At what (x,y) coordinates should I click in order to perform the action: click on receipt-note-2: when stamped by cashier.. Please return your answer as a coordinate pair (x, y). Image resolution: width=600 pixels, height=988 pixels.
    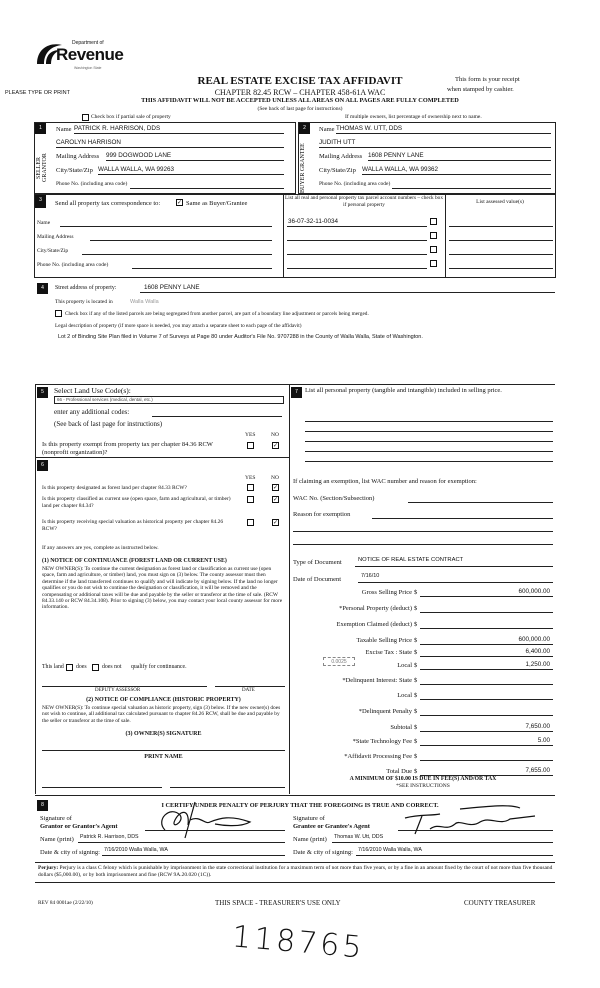
    Looking at the image, I should click on (480, 89).